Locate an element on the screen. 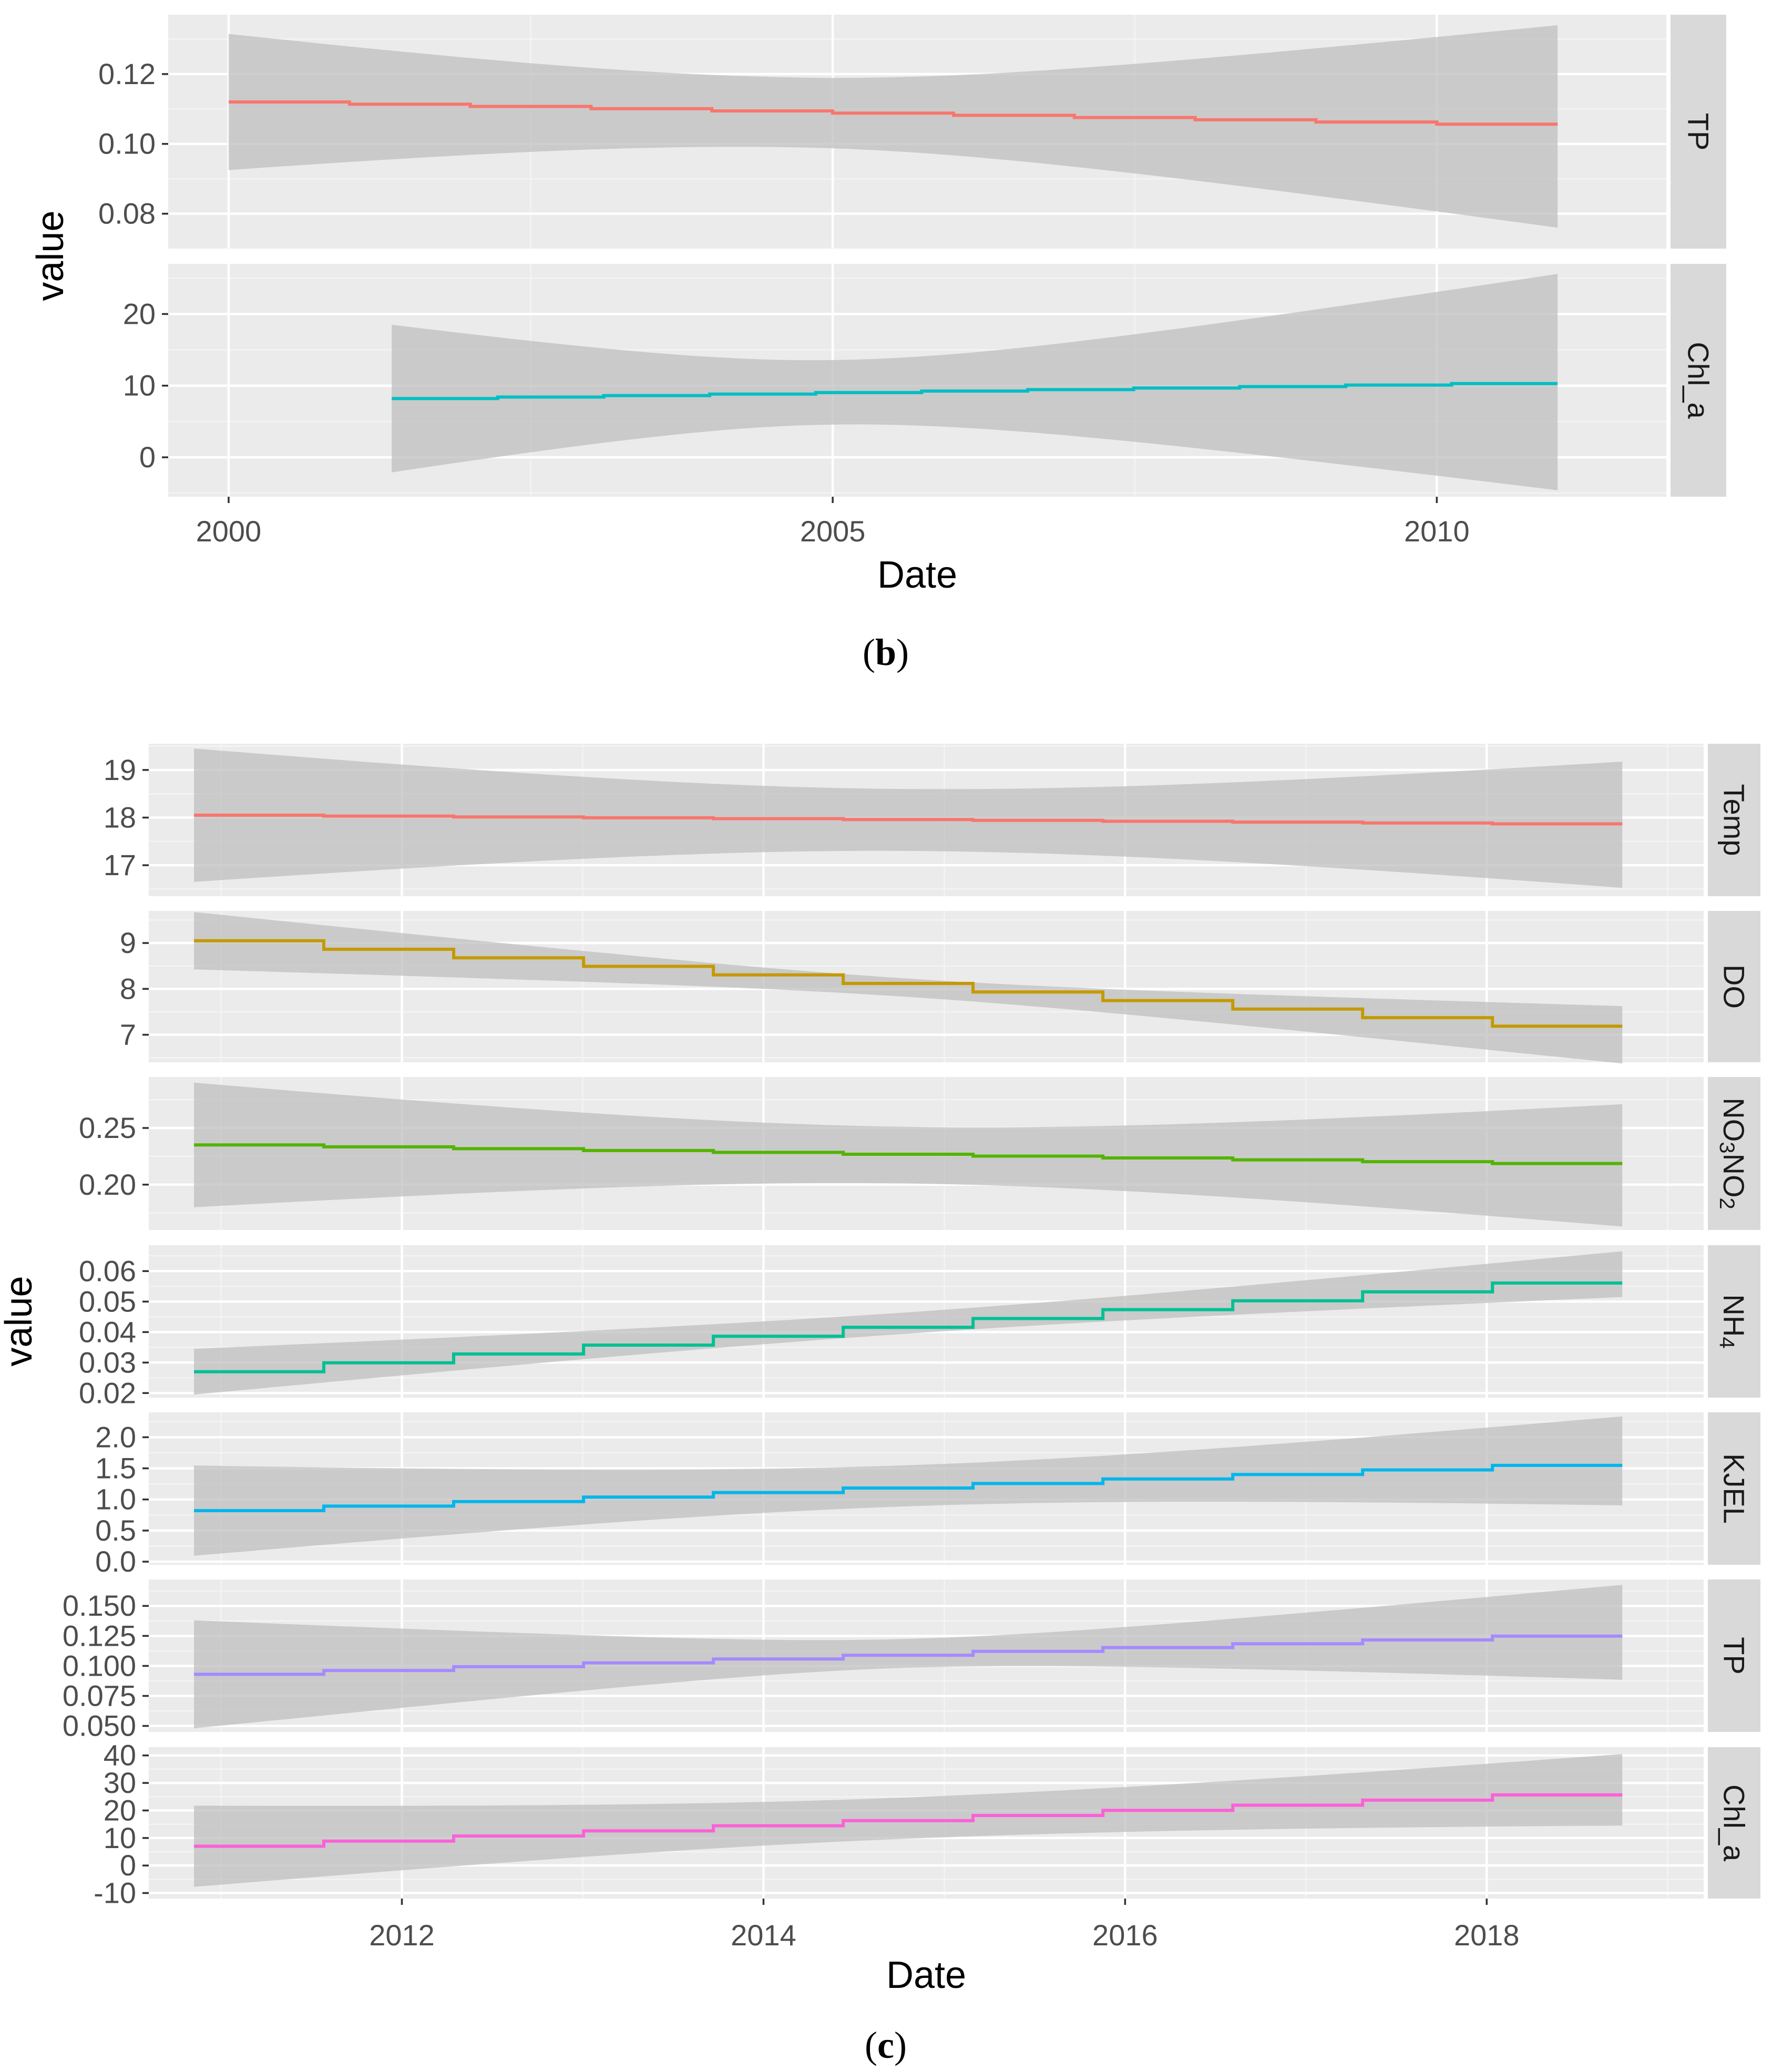 The width and height of the screenshot is (1772, 2072). y-tick-label: 0.12 is located at coordinates (127, 73).